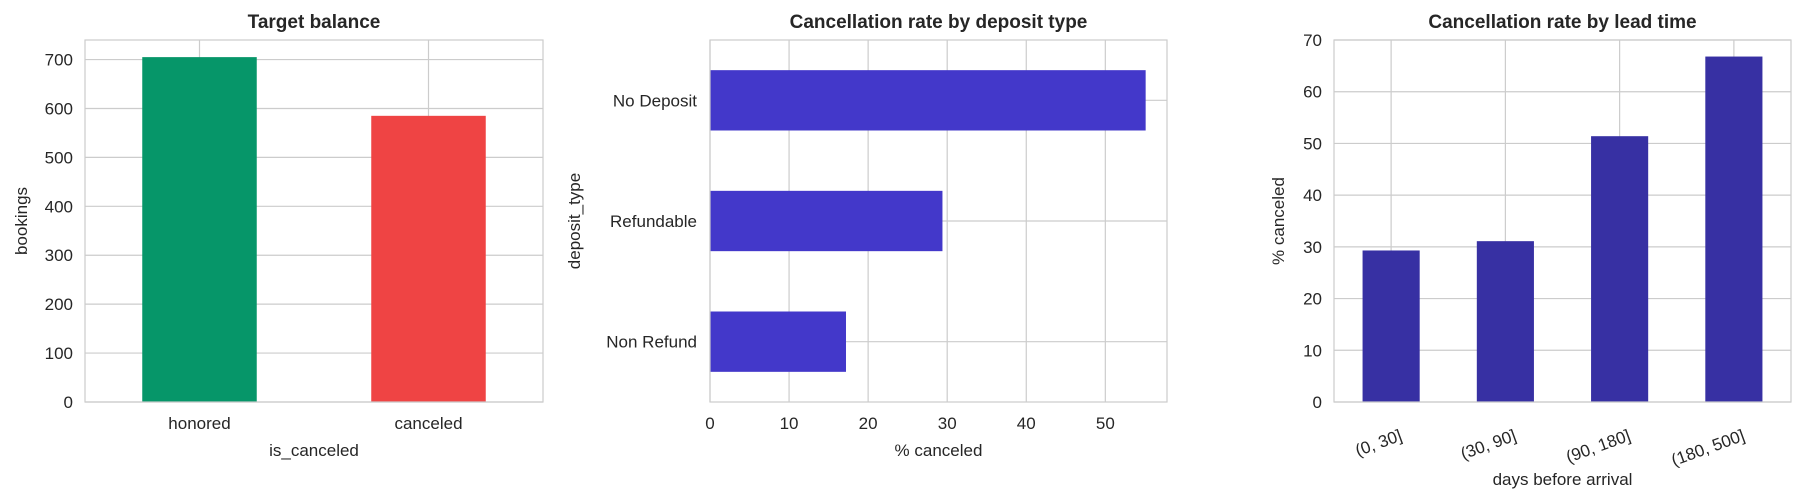 The height and width of the screenshot is (503, 1803). I want to click on y-tick-label: 50, so click(1312, 143).